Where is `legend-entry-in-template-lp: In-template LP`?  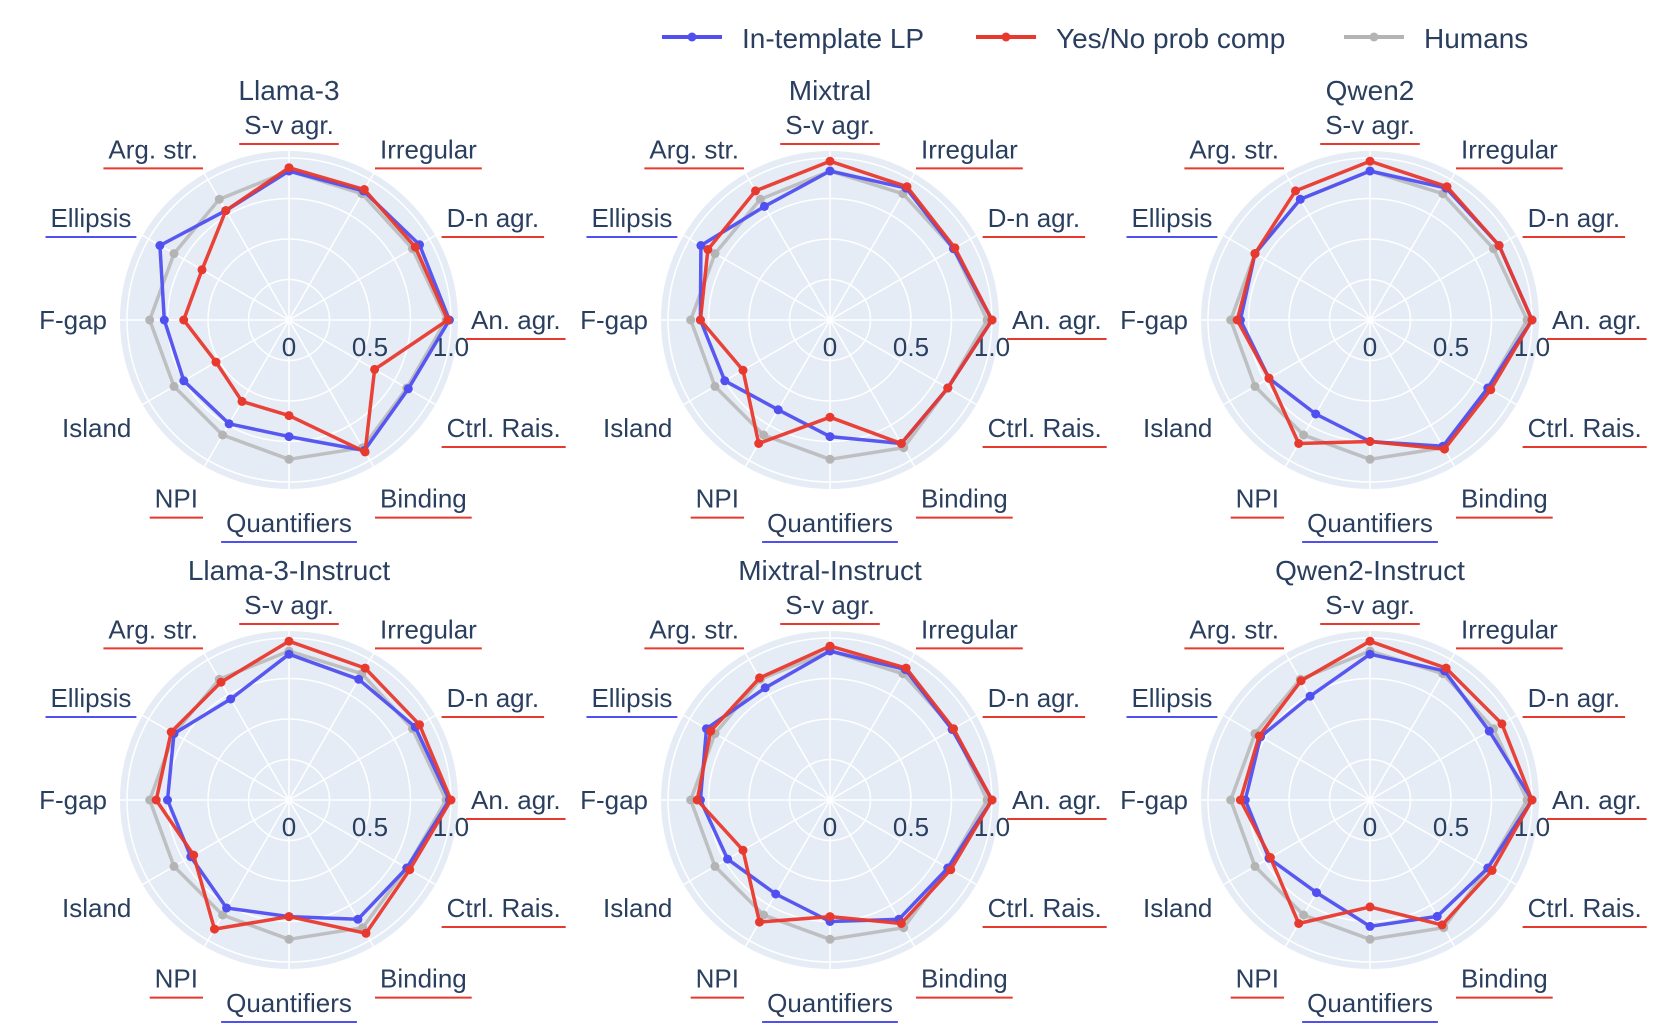
legend-entry-in-template-lp: In-template LP is located at coordinates (793, 38).